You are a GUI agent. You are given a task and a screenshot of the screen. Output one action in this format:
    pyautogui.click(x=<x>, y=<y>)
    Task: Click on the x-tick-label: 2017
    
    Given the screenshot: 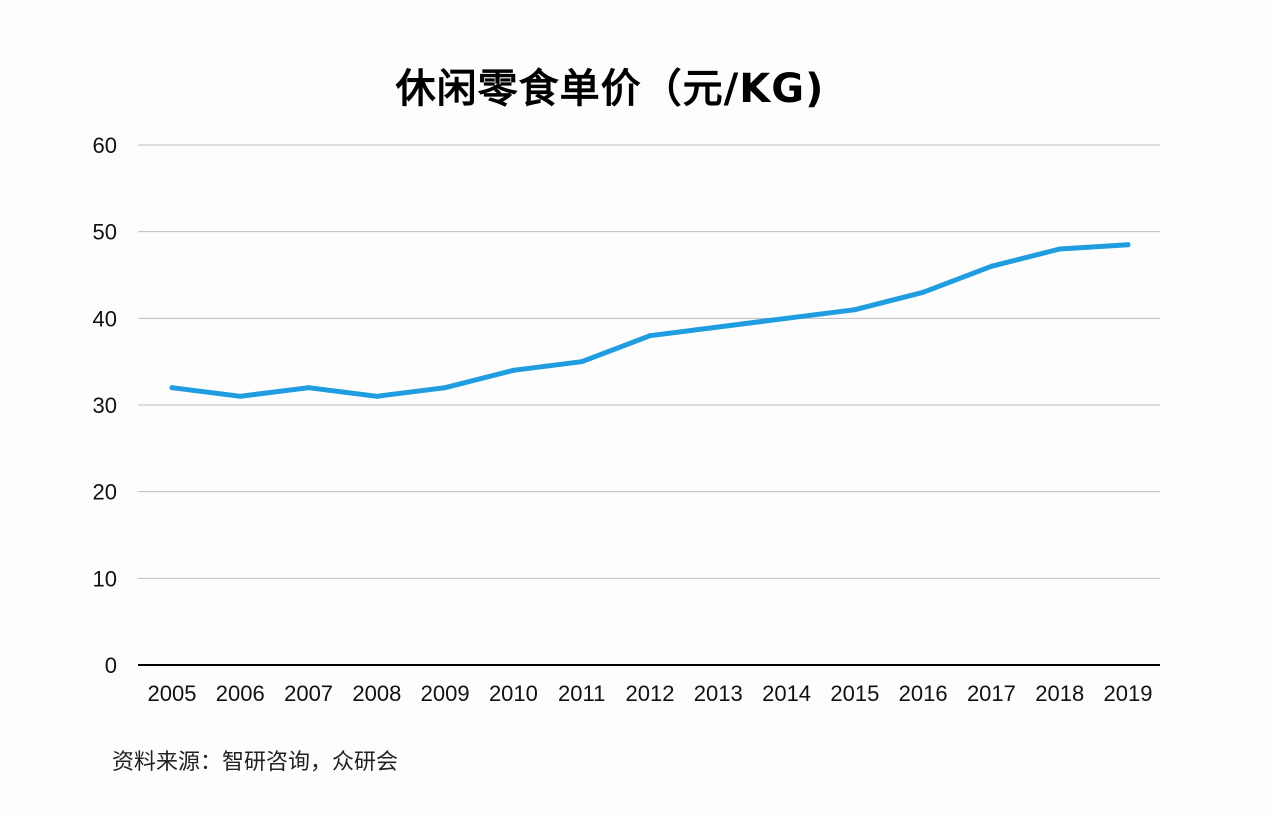 What is the action you would take?
    pyautogui.click(x=991, y=693)
    